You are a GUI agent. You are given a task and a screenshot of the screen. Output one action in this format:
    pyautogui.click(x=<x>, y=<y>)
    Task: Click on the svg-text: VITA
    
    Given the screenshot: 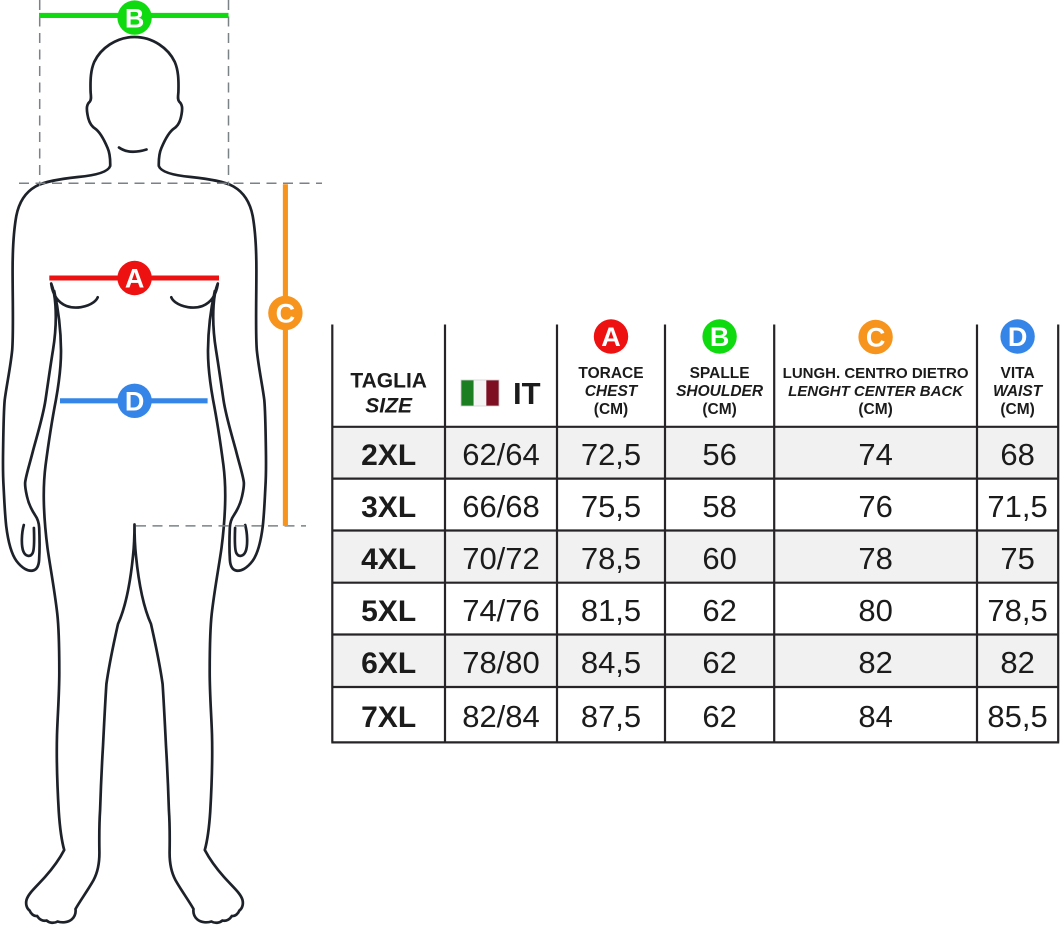 What is the action you would take?
    pyautogui.click(x=1018, y=373)
    